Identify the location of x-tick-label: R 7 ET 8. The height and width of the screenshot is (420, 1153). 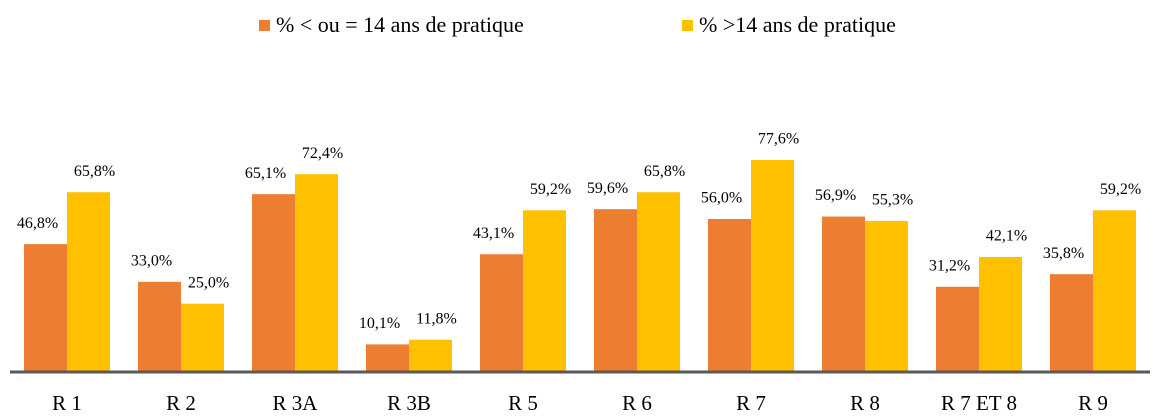
(979, 403).